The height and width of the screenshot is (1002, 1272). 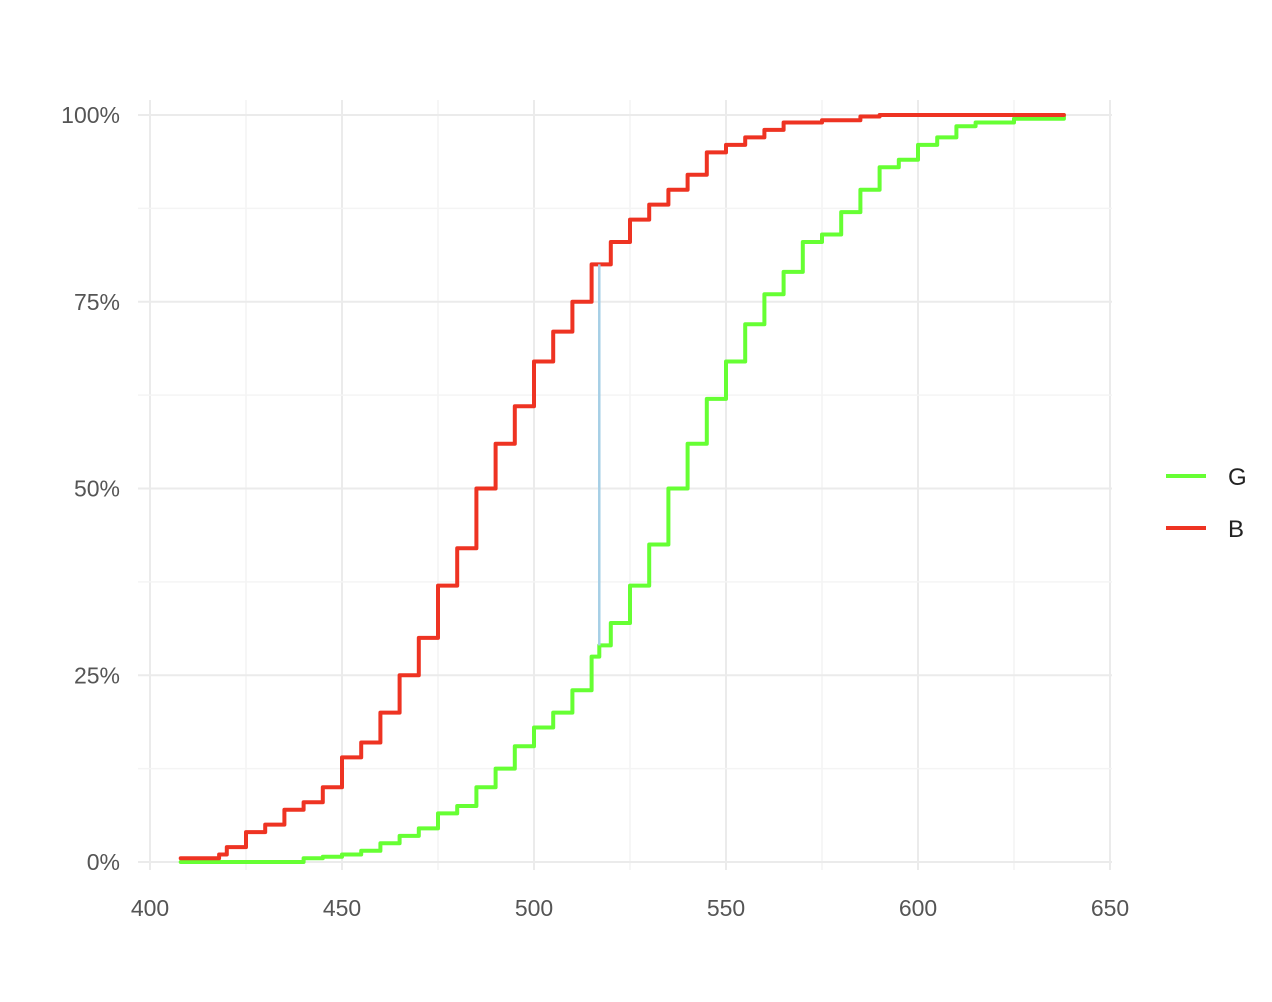 What do you see at coordinates (342, 908) in the screenshot?
I see `x-tick-label: 450` at bounding box center [342, 908].